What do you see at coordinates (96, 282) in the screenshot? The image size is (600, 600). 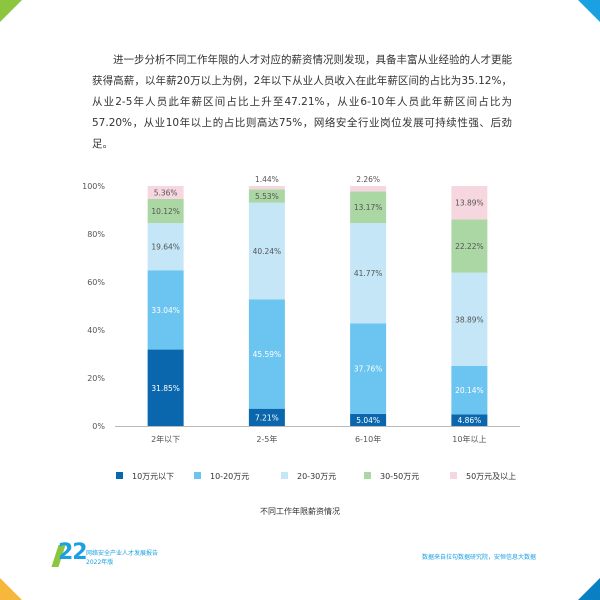 I see `y-tick-label: 60%` at bounding box center [96, 282].